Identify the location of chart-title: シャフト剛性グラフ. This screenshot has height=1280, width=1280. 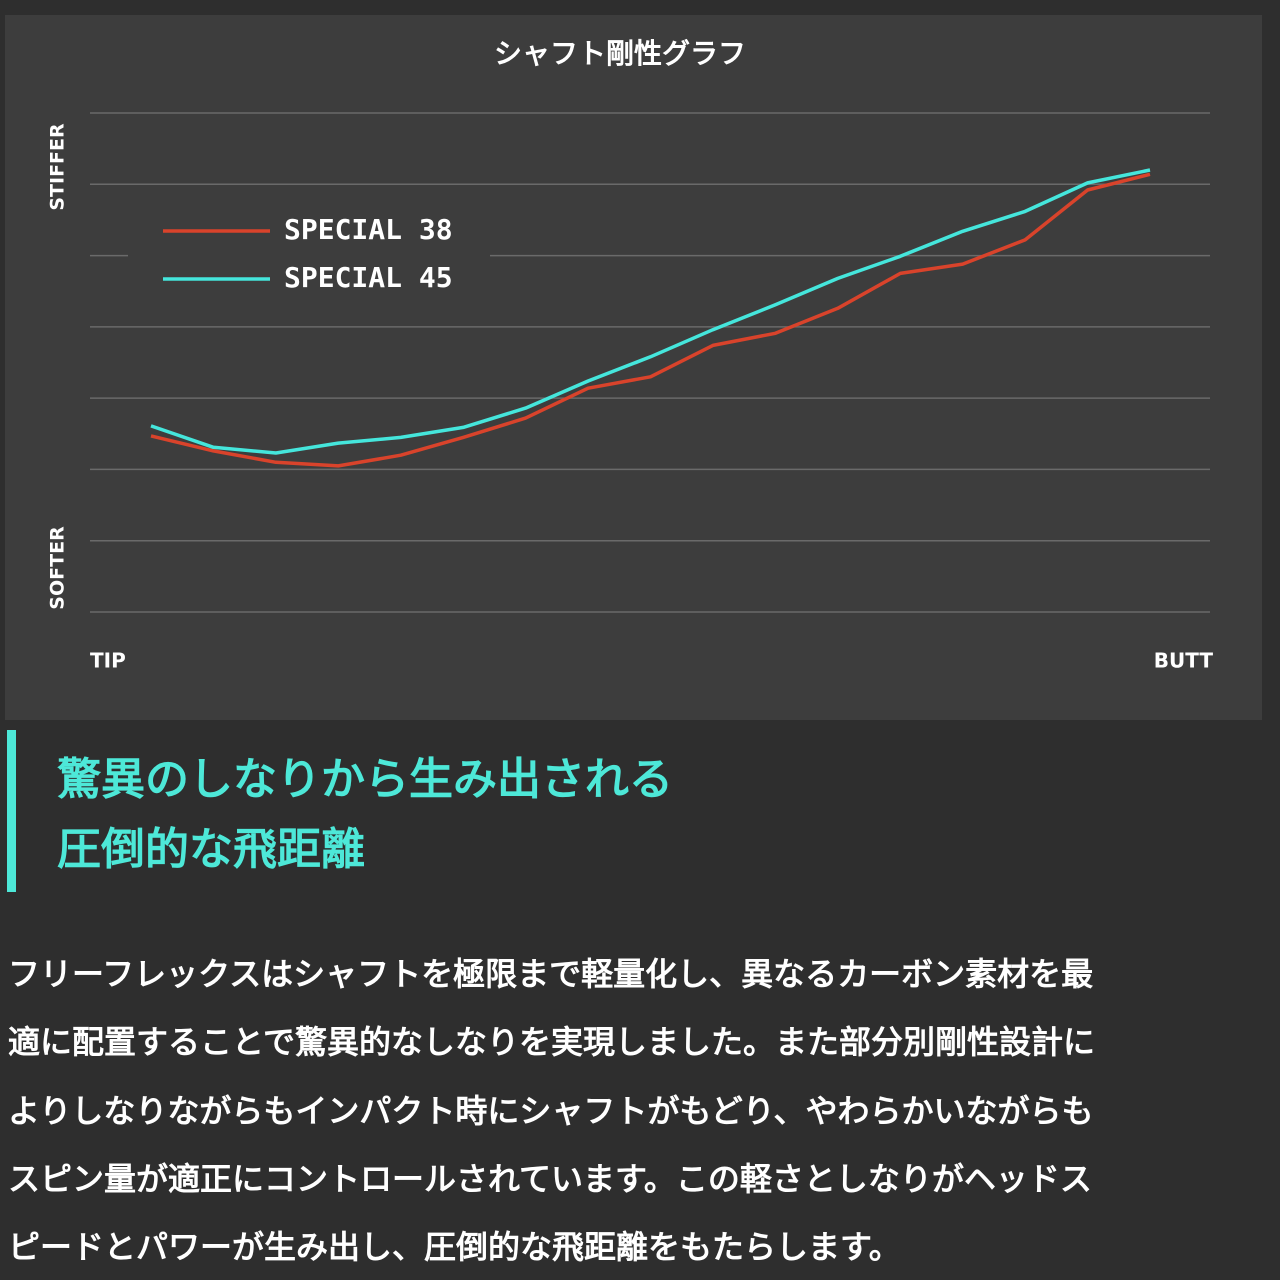
(620, 53).